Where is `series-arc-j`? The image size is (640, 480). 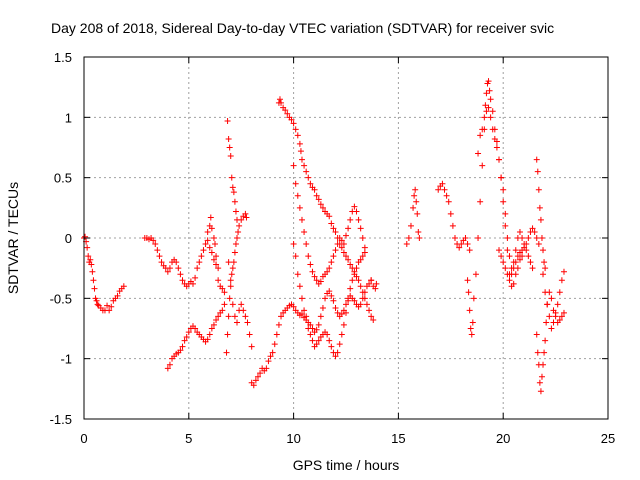 series-arc-j is located at coordinates (329, 224).